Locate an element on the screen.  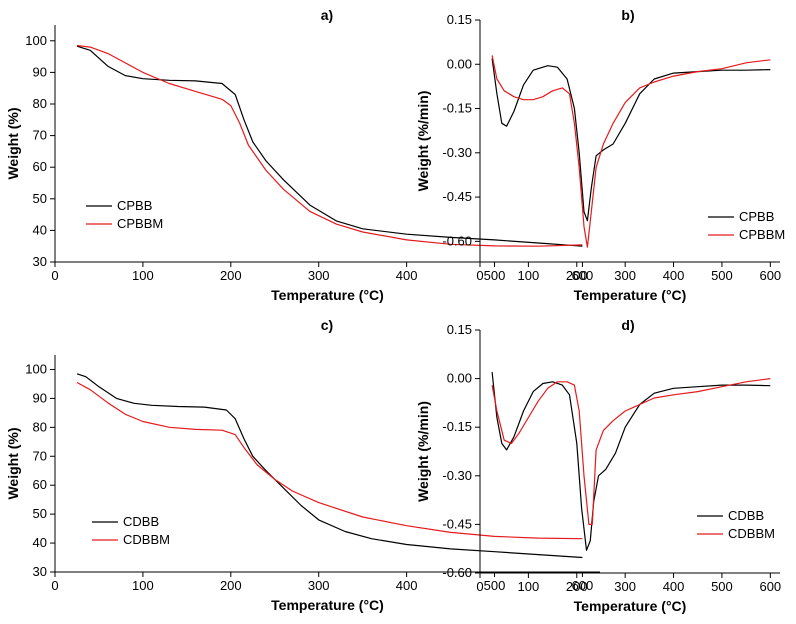
panel-title: d) is located at coordinates (627, 325).